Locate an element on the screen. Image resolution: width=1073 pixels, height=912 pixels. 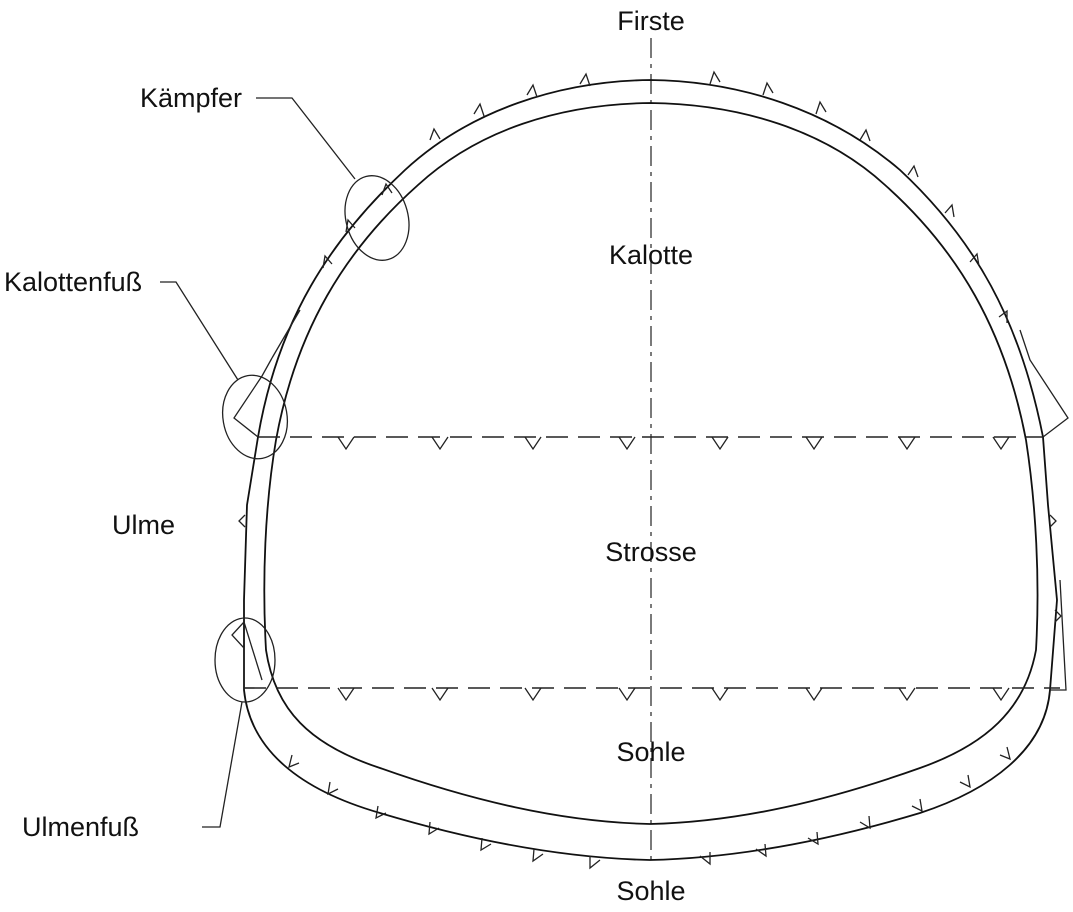
ulmenfuss-leader-line is located at coordinates (222, 764).